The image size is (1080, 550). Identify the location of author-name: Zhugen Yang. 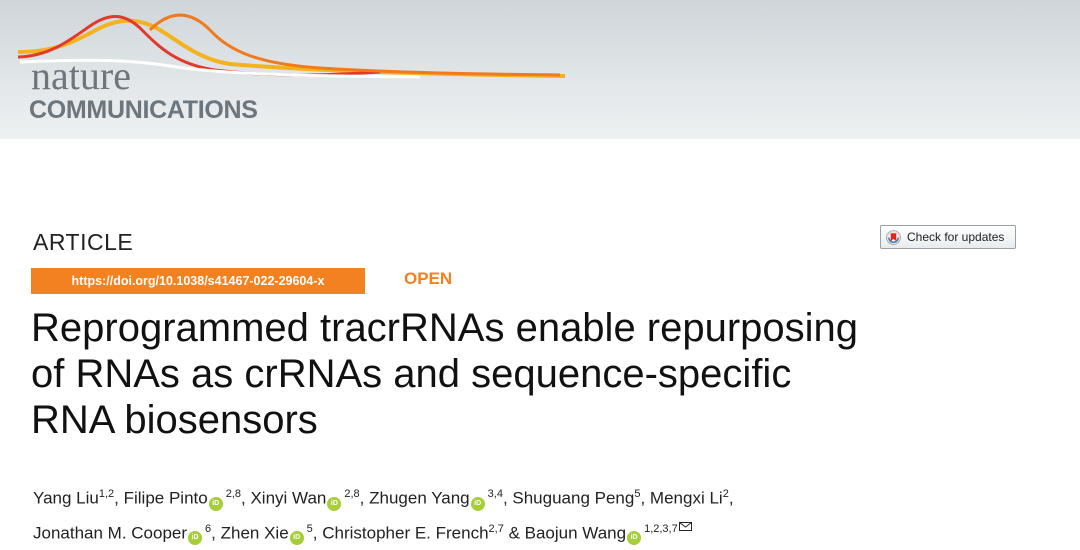
(419, 498).